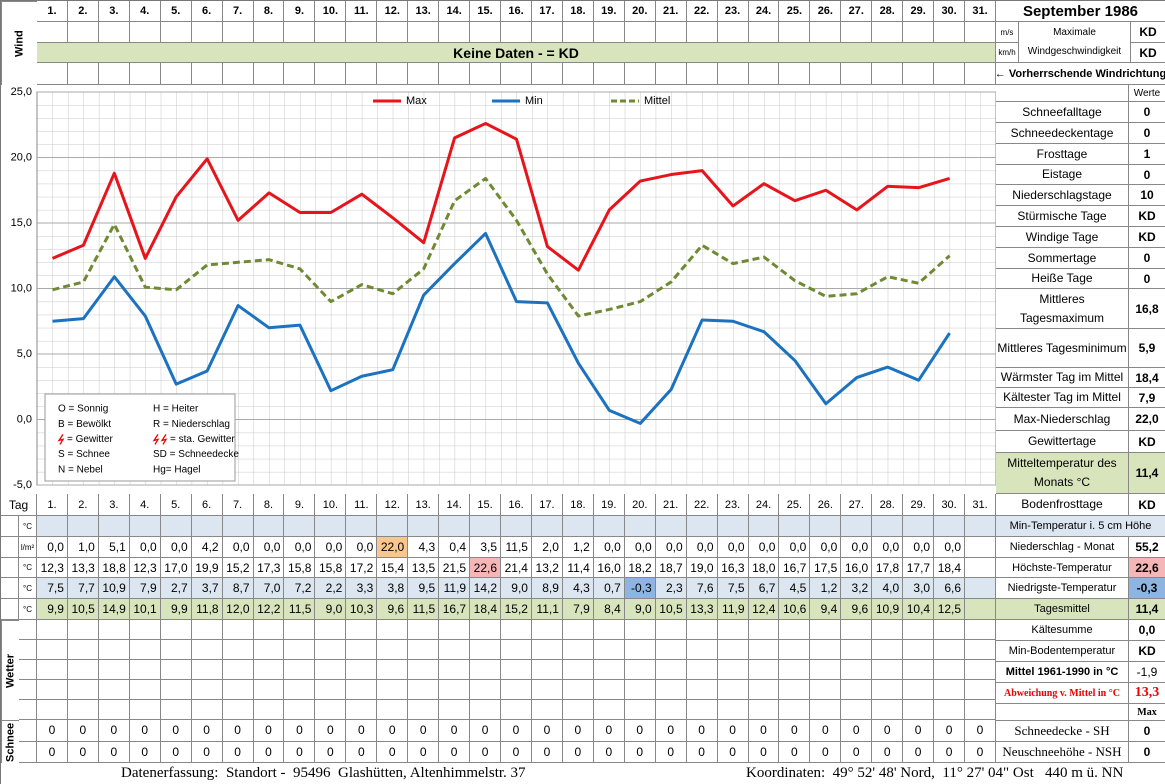 This screenshot has width=1165, height=784. Describe the element at coordinates (501, 196) in the screenshot. I see `series-line` at that location.